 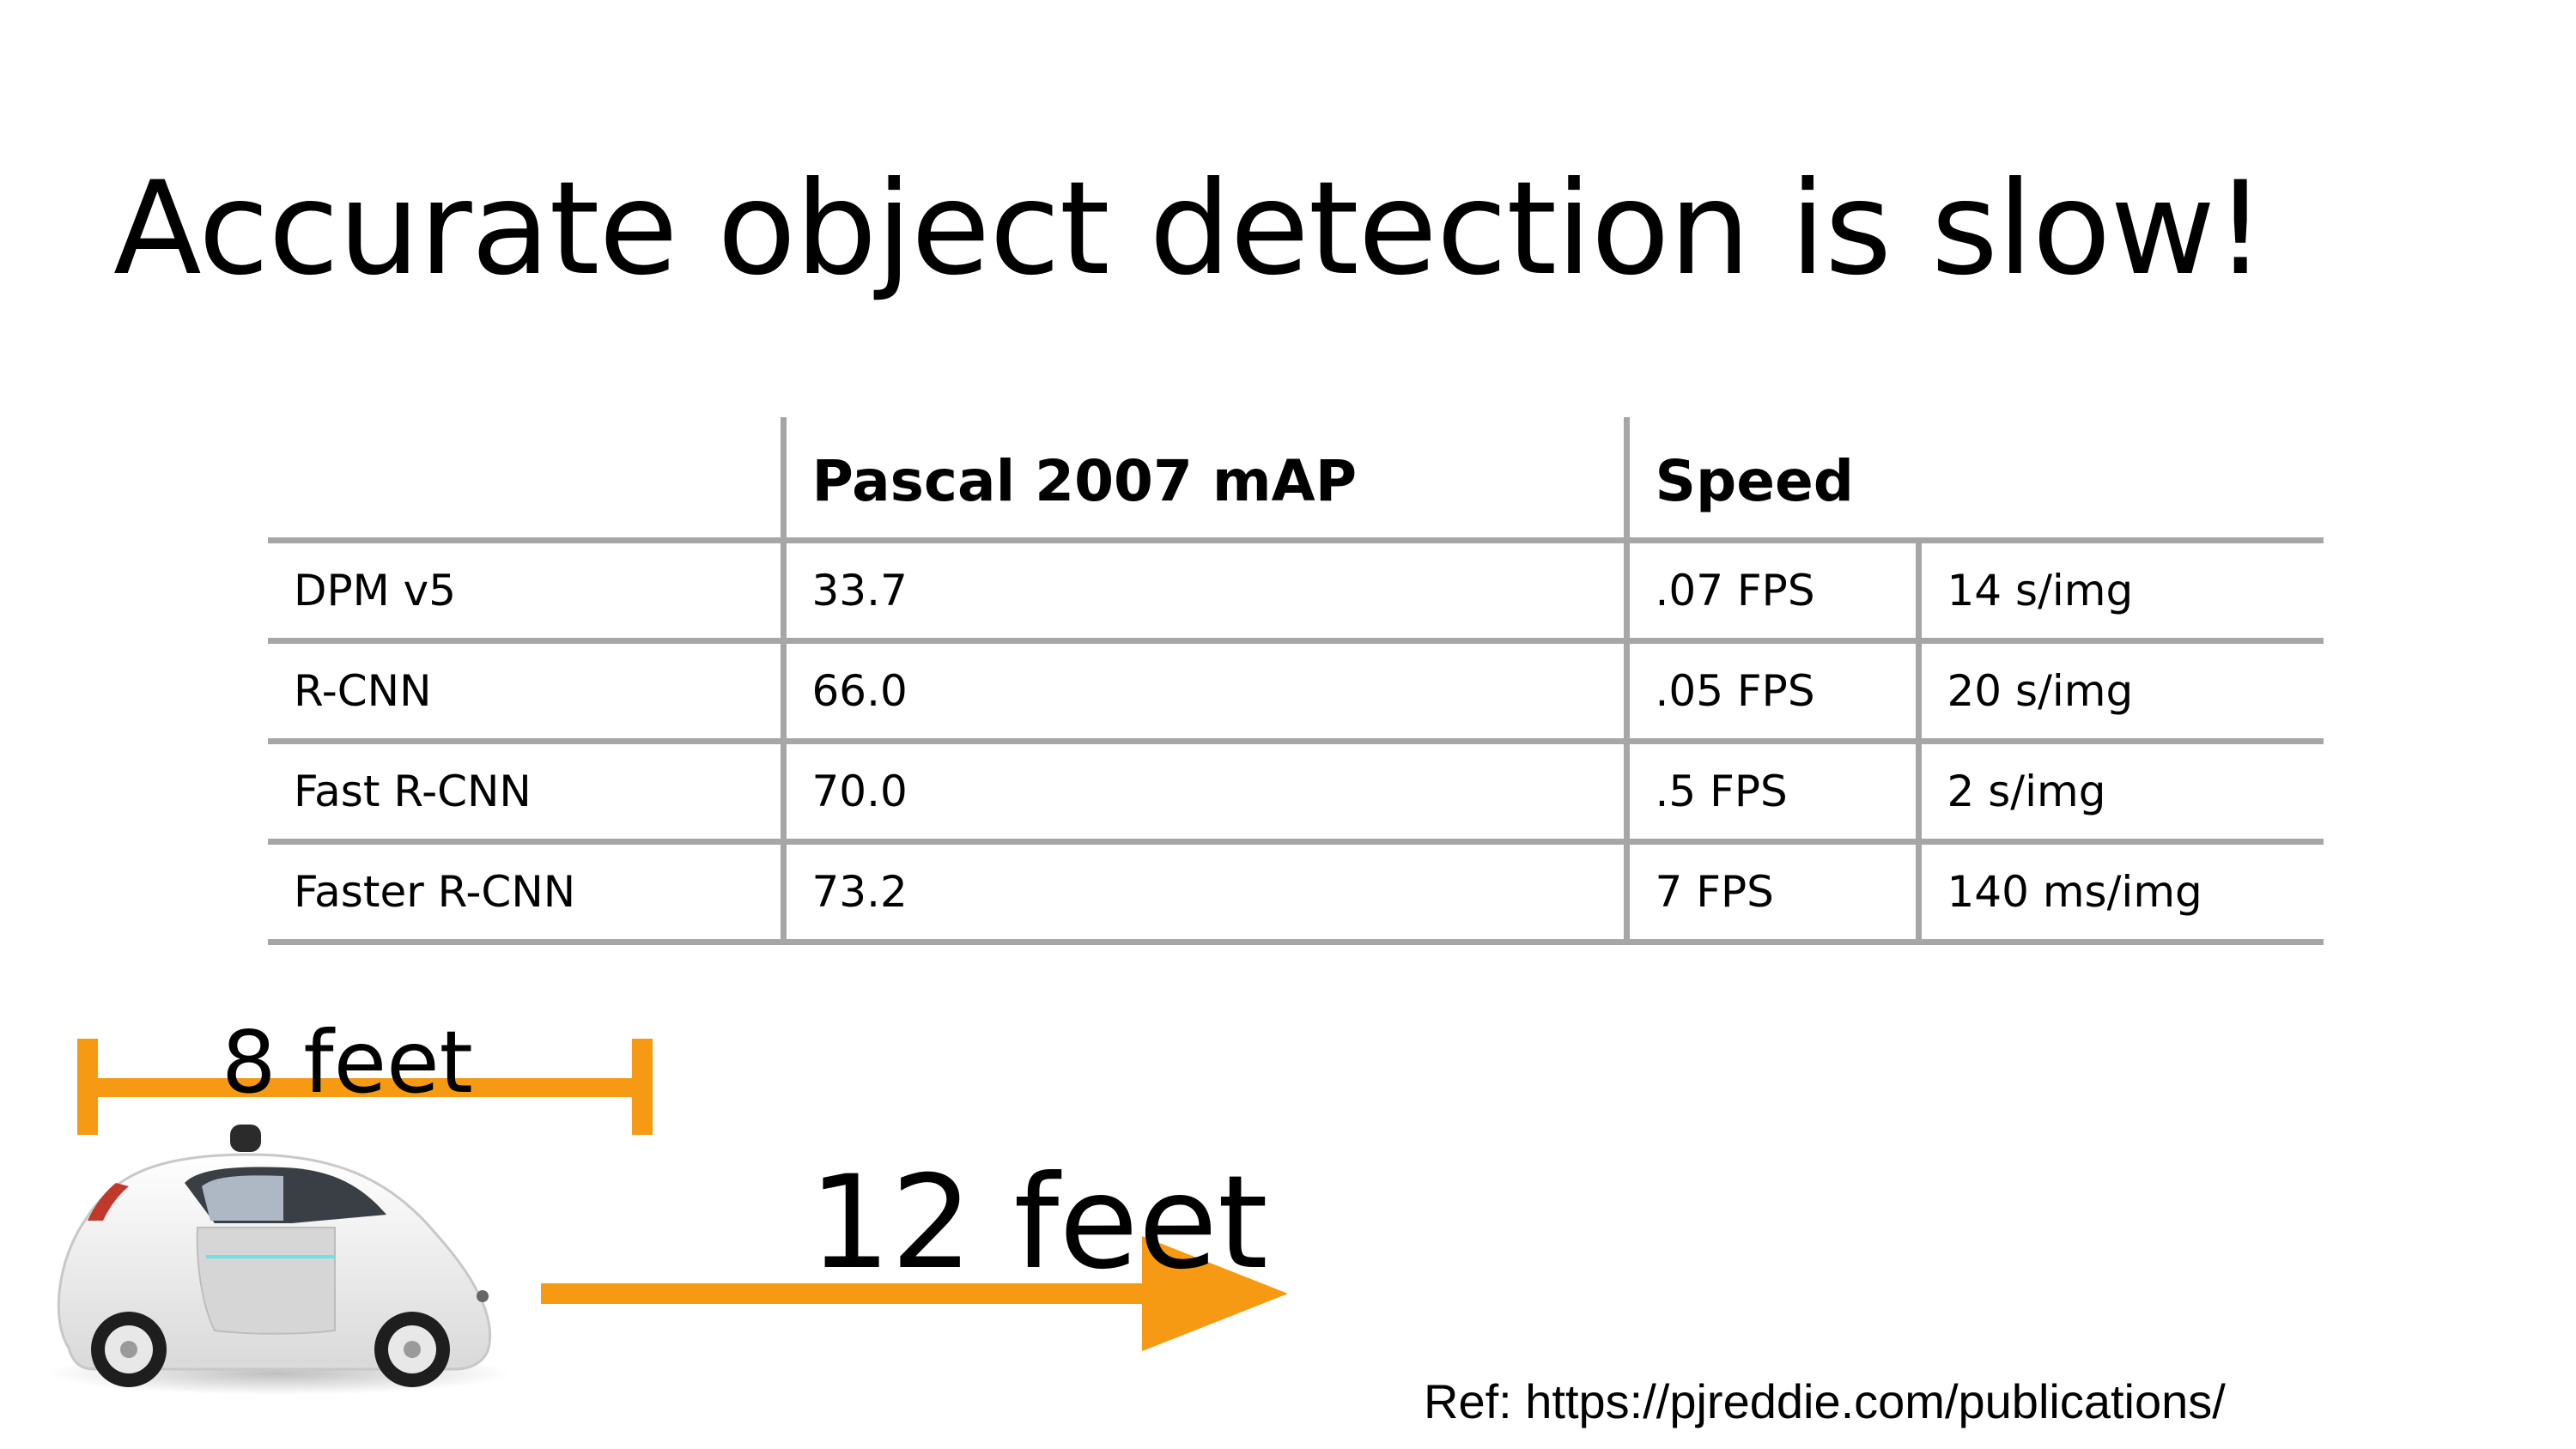 I want to click on header-map: Pascal 2007 mAP, so click(x=1203, y=480).